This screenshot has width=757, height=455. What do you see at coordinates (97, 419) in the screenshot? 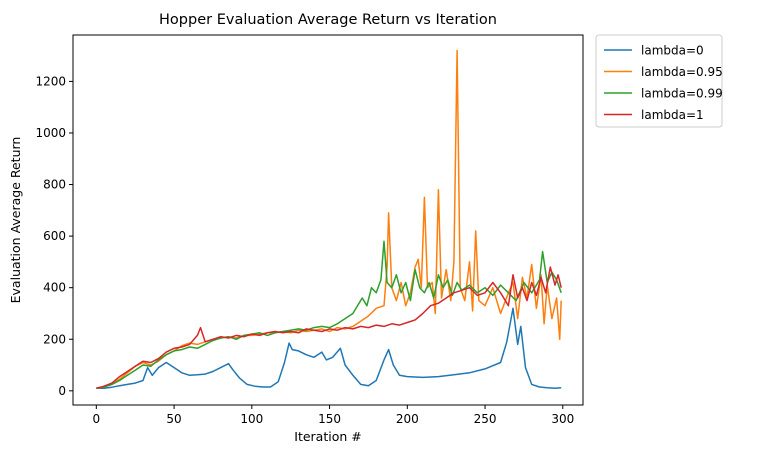
I see `x-tick-label: 0` at bounding box center [97, 419].